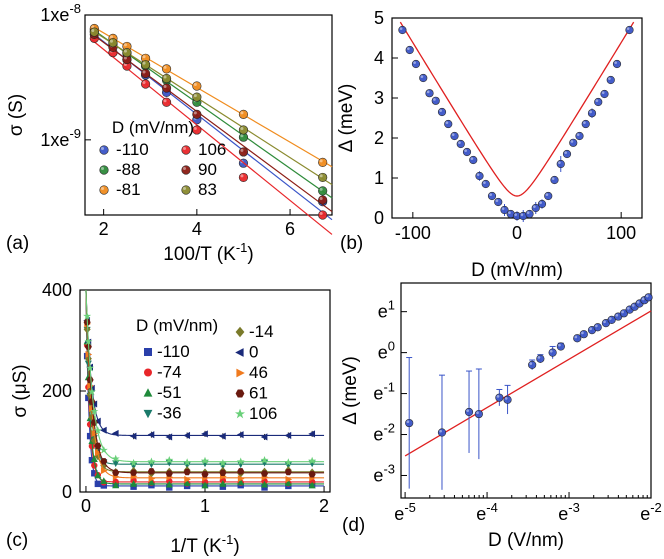  What do you see at coordinates (54, 15) in the screenshot?
I see `panel-a-ytick-label-base: 1xe` at bounding box center [54, 15].